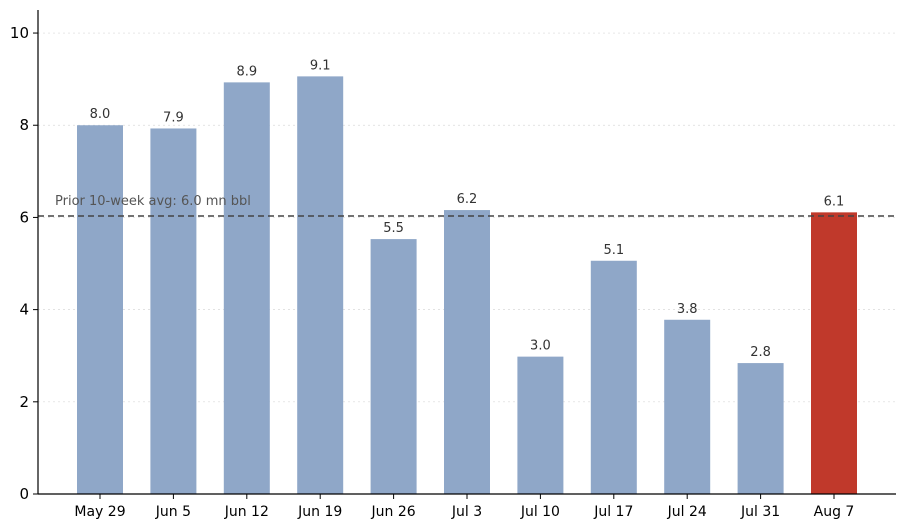 The width and height of the screenshot is (906, 528). Describe the element at coordinates (687, 309) in the screenshot. I see `bar-value-label: 3.8` at that location.